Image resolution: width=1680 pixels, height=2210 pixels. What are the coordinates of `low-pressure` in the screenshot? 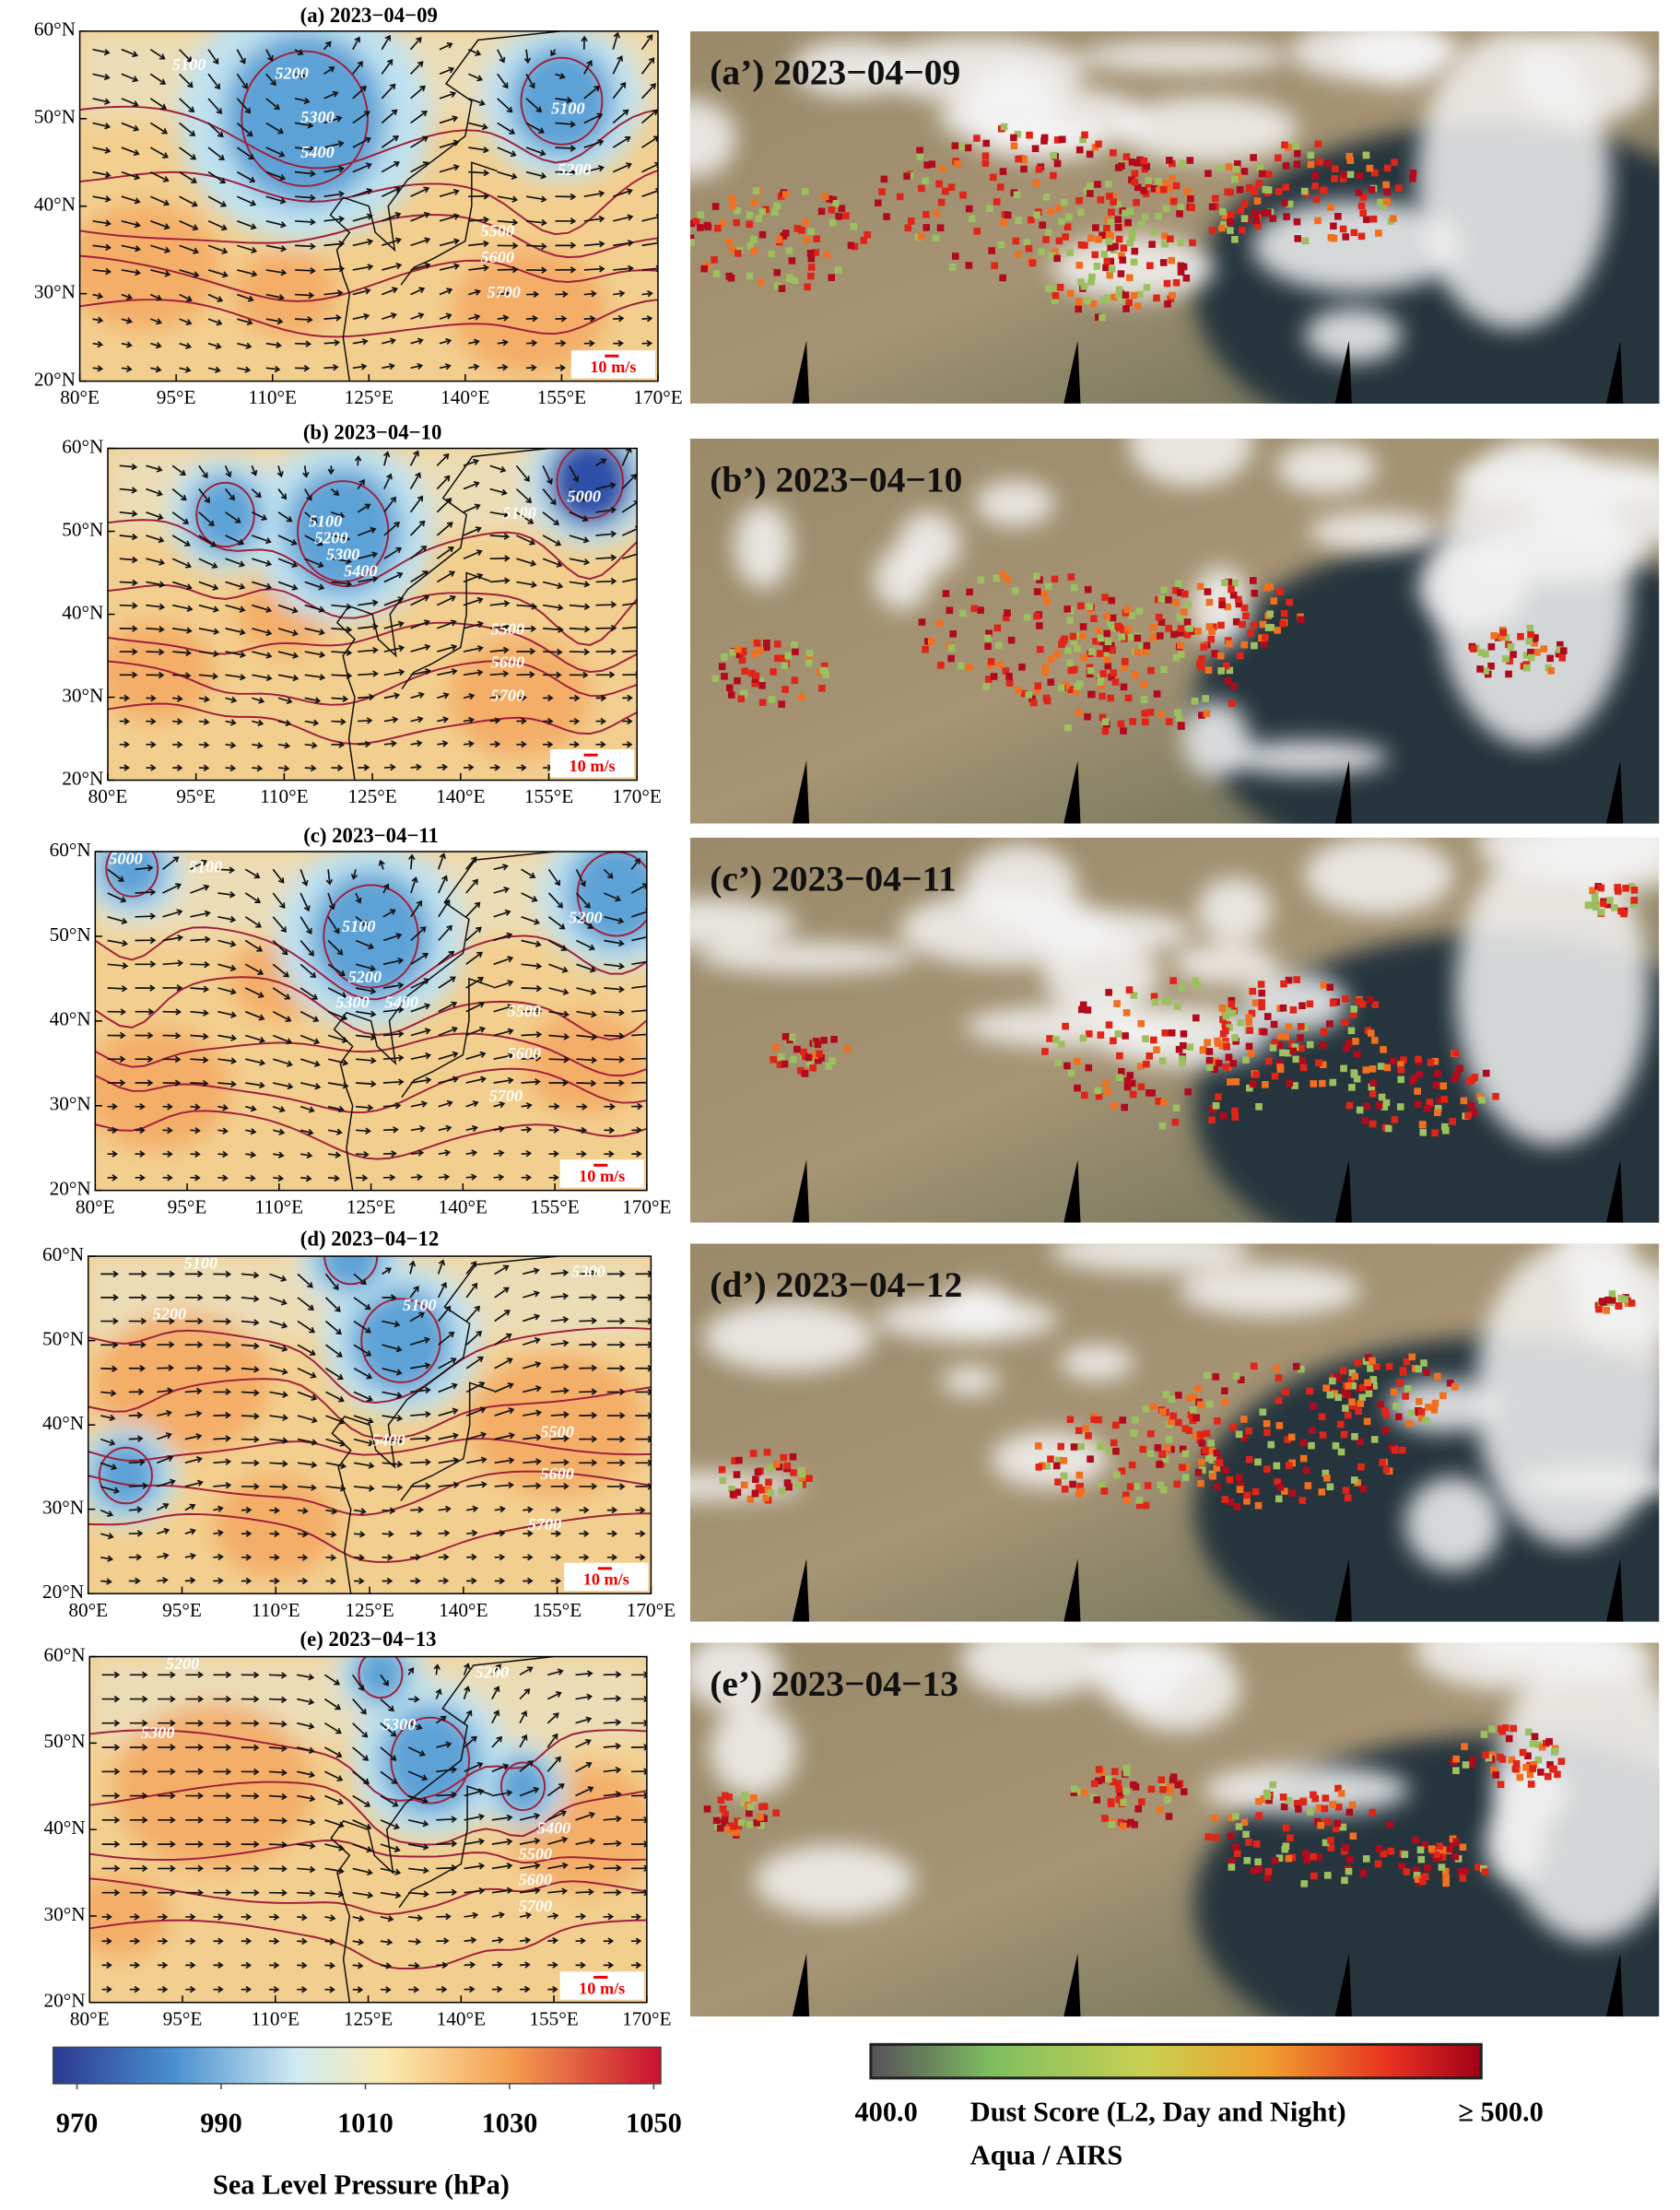 It's located at (351, 1274).